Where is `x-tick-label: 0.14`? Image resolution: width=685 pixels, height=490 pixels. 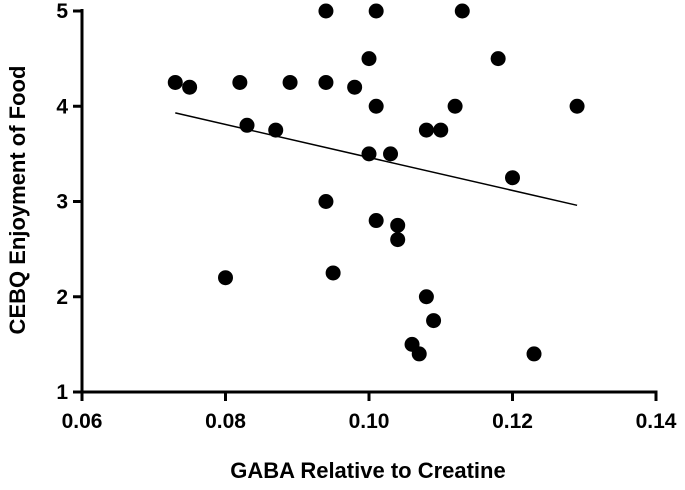
x-tick-label: 0.14 is located at coordinates (656, 421).